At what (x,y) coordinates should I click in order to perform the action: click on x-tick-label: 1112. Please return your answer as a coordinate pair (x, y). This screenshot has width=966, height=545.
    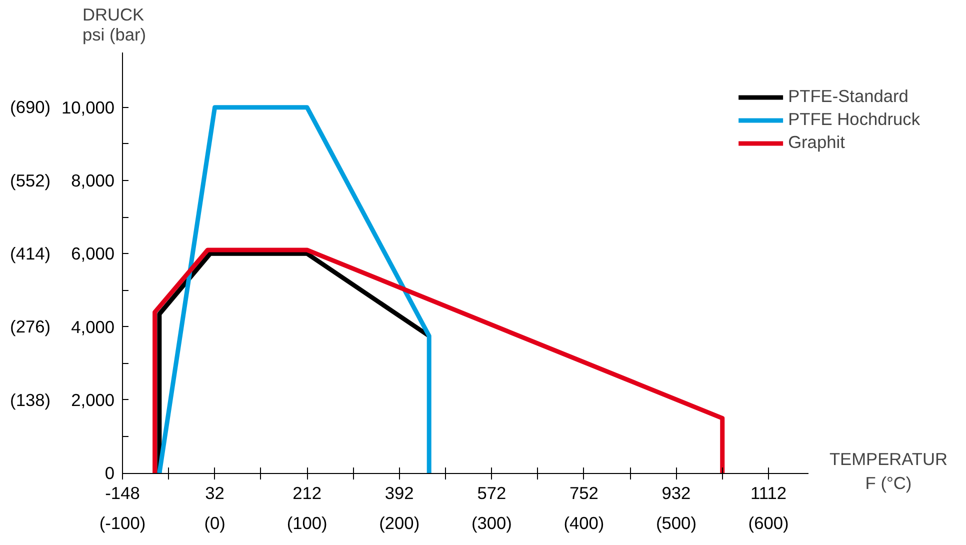
    Looking at the image, I should click on (768, 493).